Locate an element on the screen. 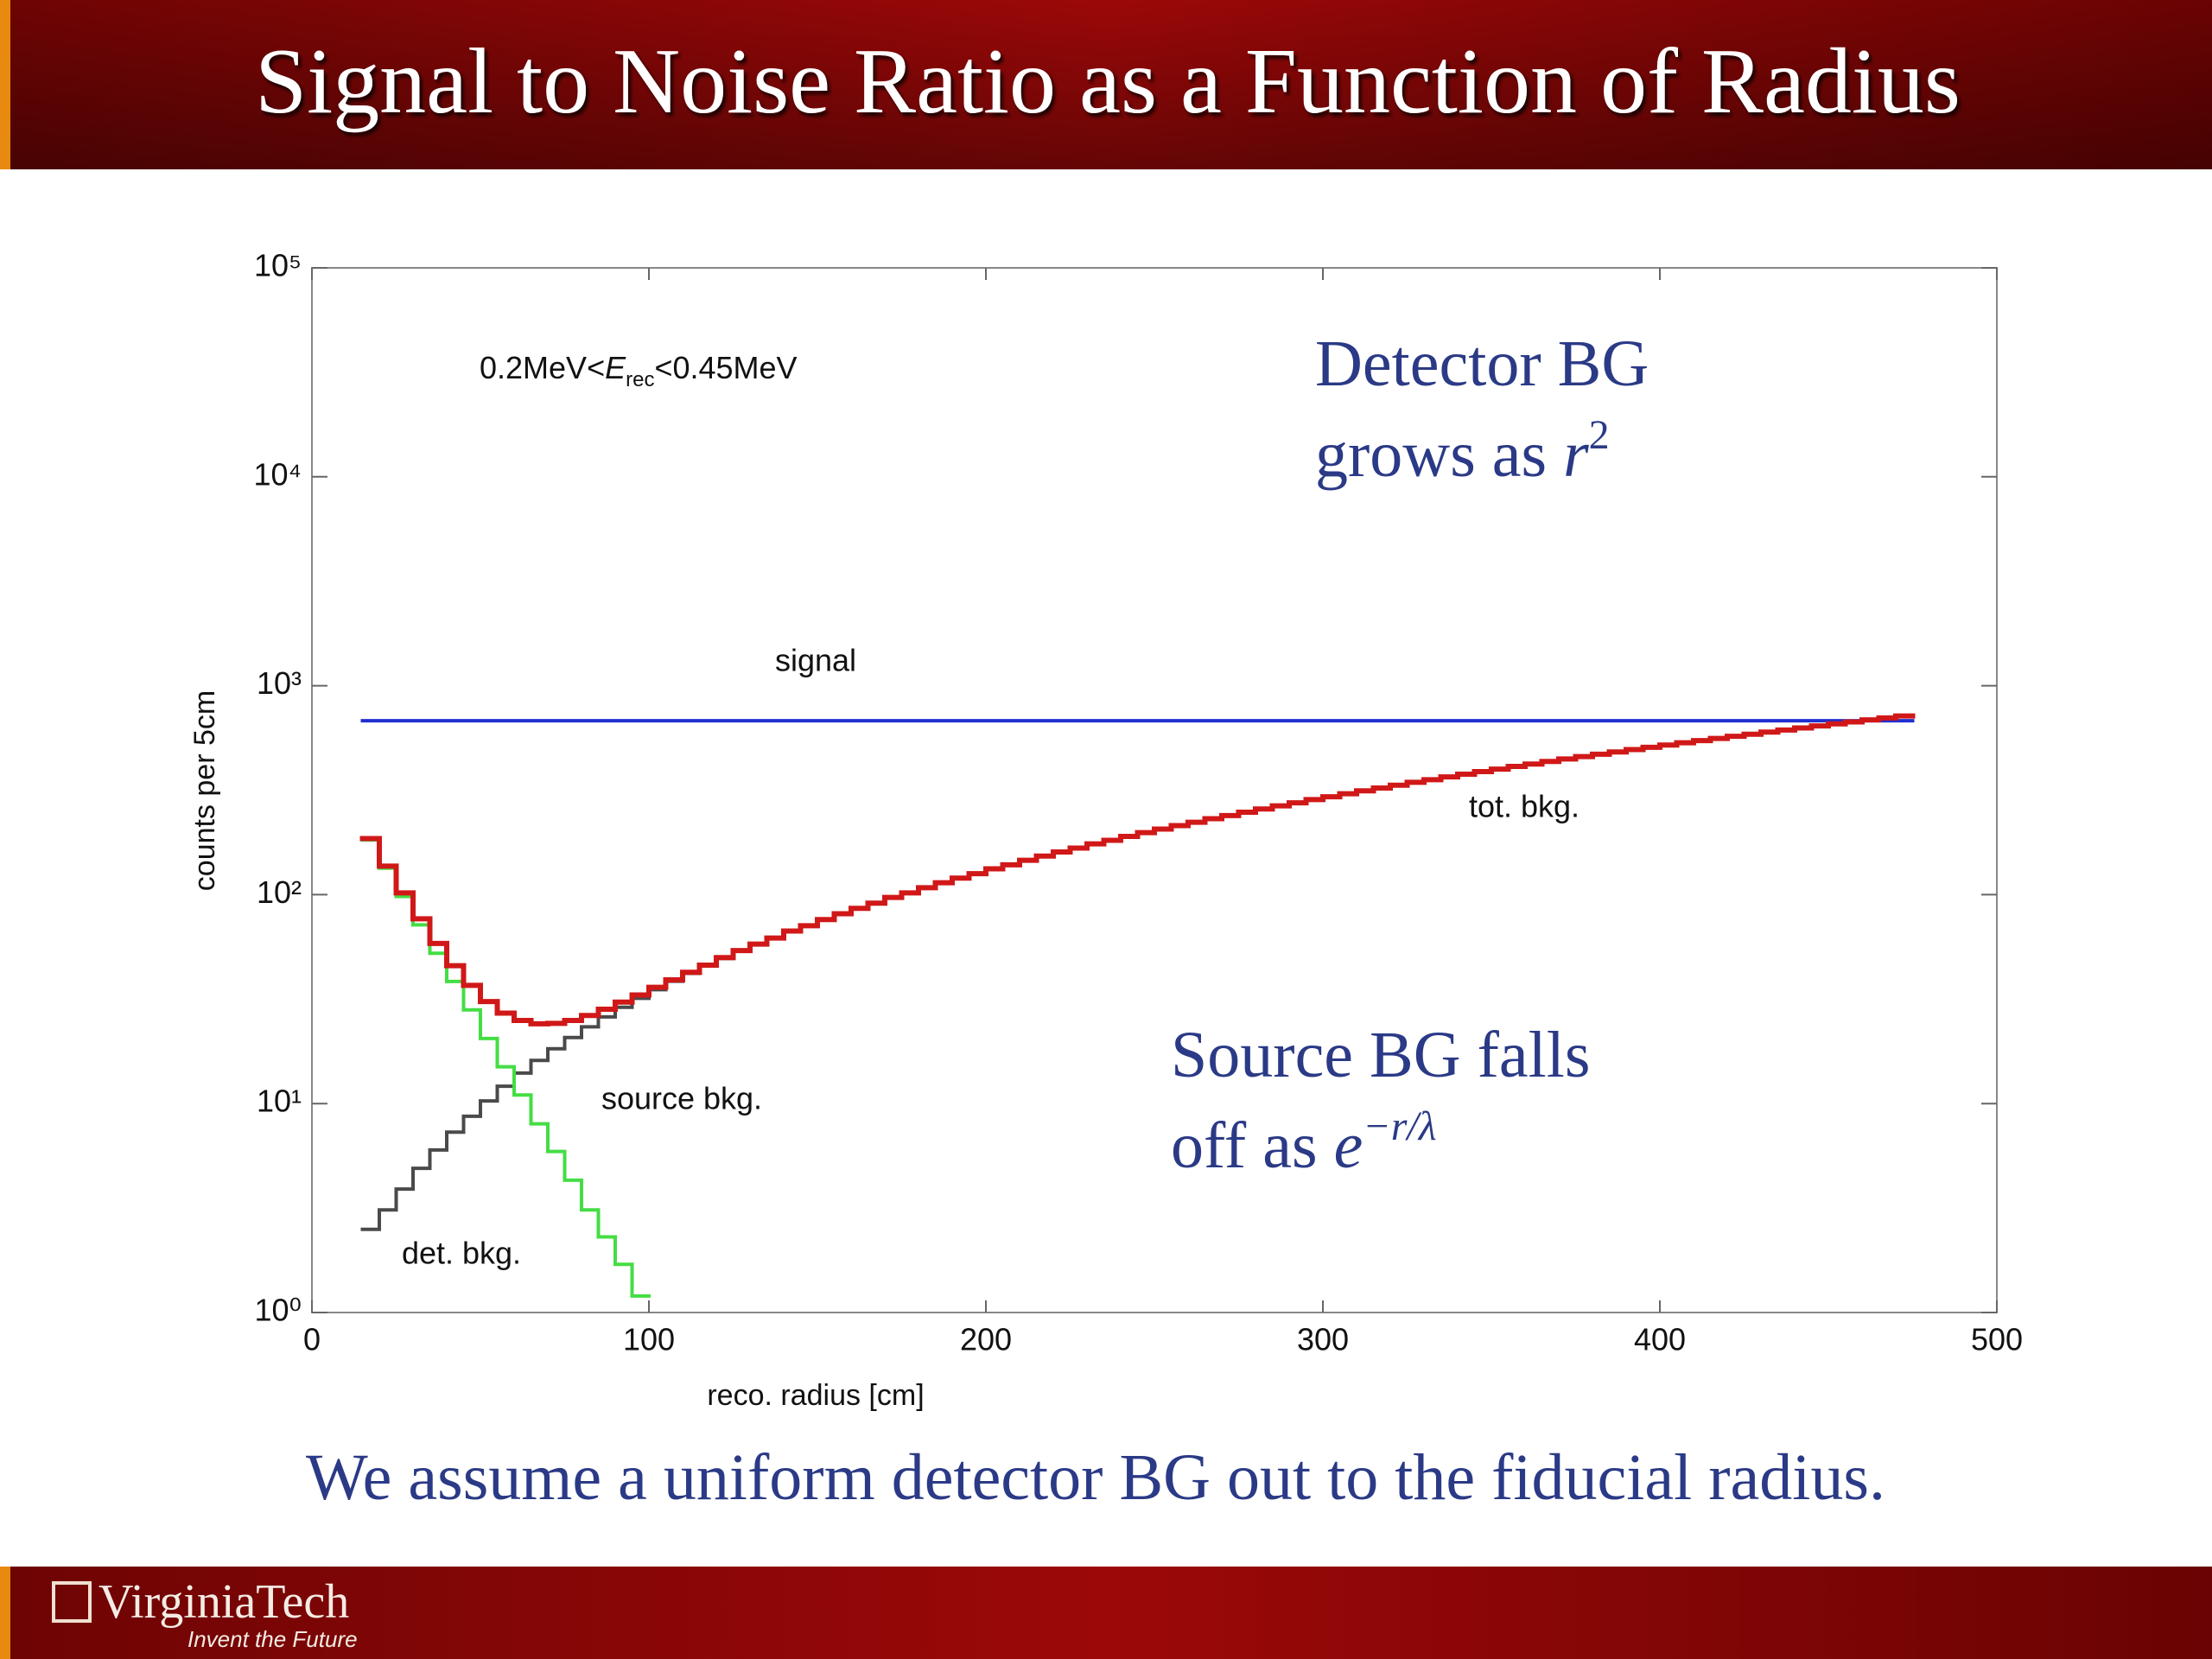 Image resolution: width=2212 pixels, height=1659 pixels. detector-note: Detector BG is located at coordinates (1482, 363).